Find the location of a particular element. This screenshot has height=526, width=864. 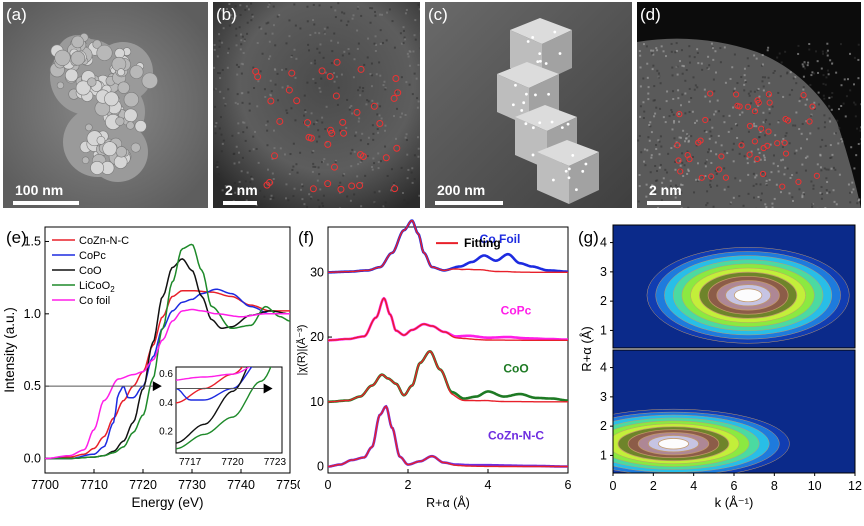

x-tick-label: 7720 is located at coordinates (143, 485).